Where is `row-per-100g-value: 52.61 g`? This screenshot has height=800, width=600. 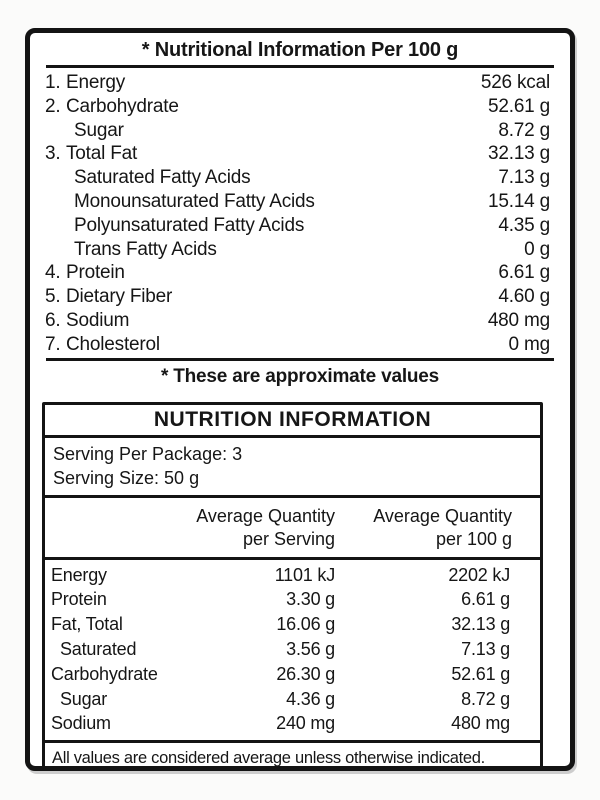
row-per-100g-value: 52.61 g is located at coordinates (480, 673).